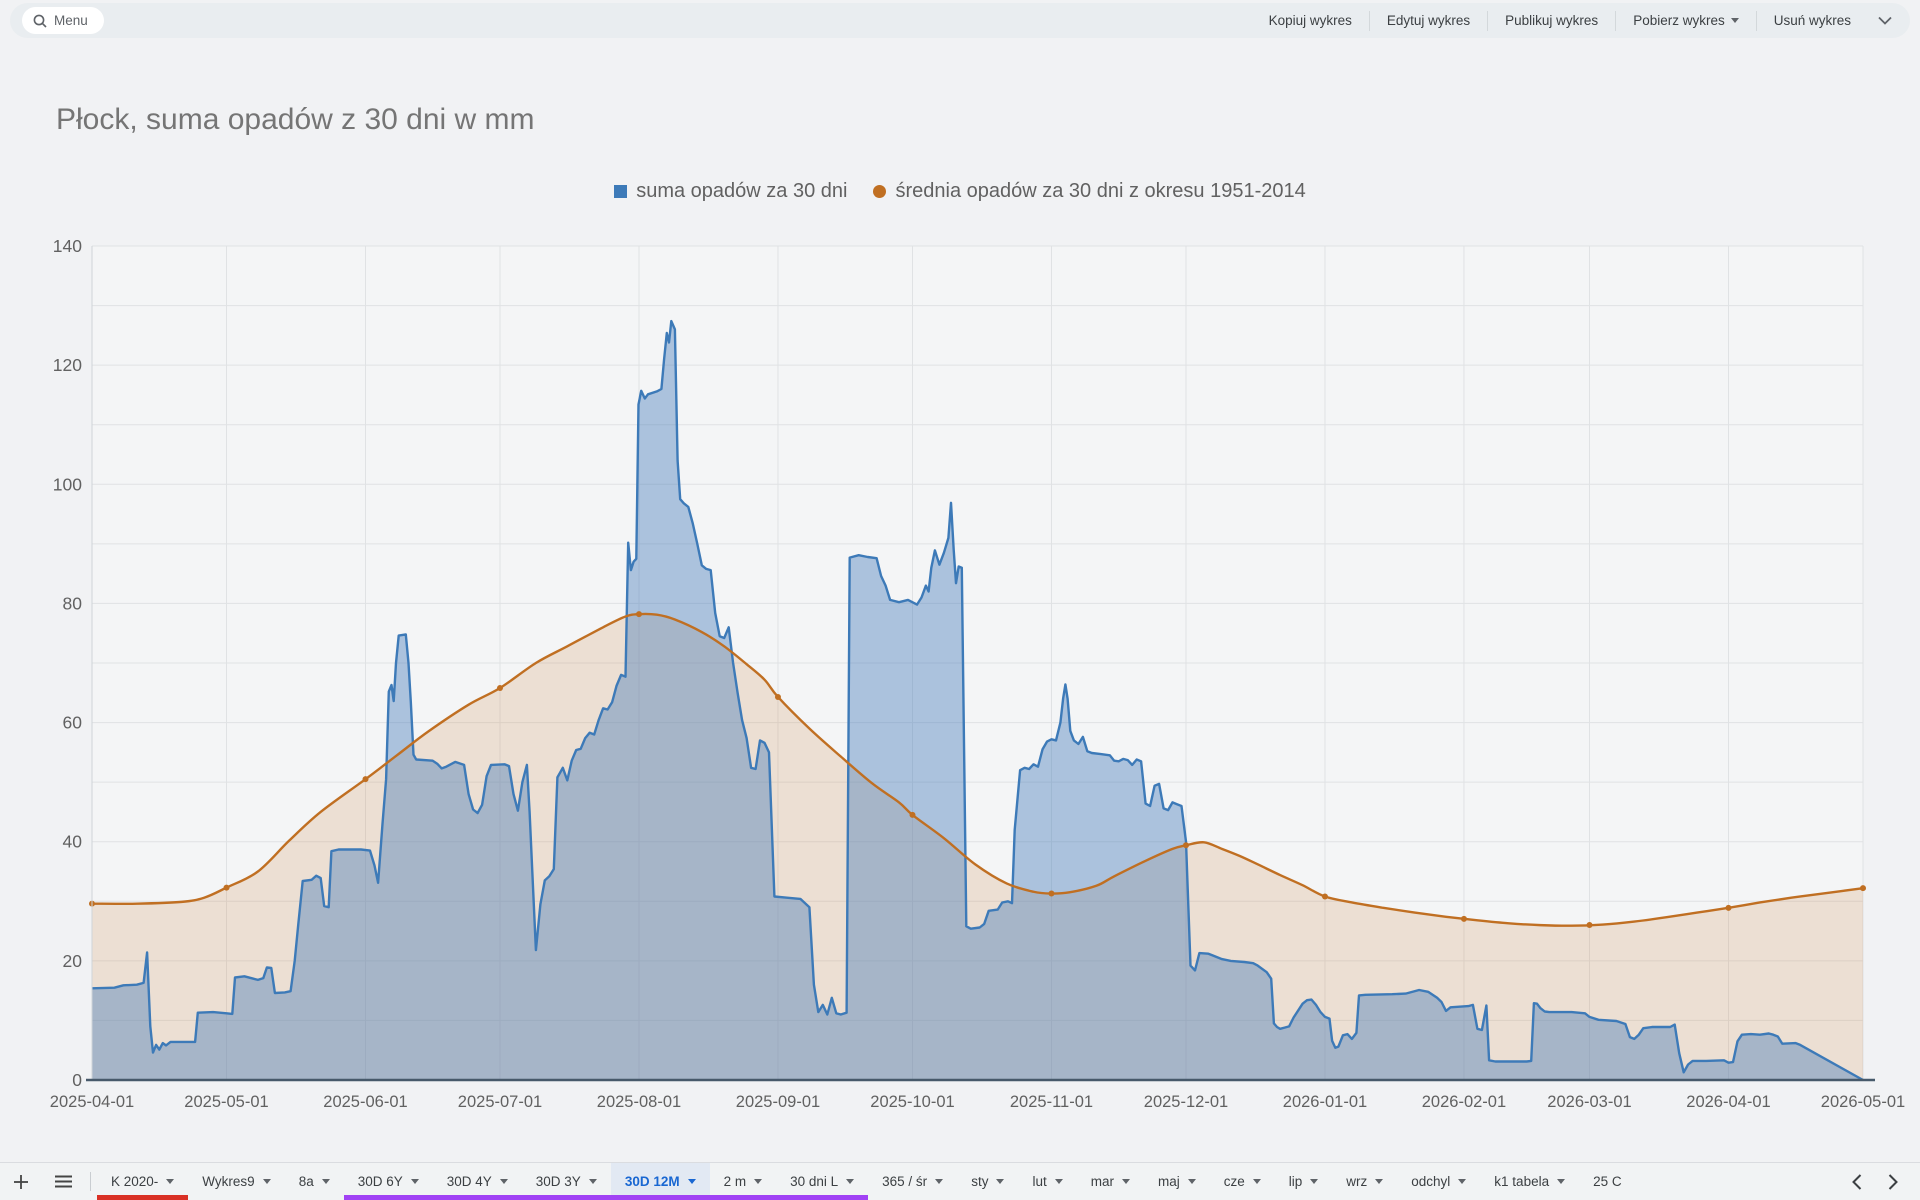 Image resolution: width=1920 pixels, height=1200 pixels. What do you see at coordinates (742, 191) in the screenshot?
I see `legend-label: suma opadów za 30 dni` at bounding box center [742, 191].